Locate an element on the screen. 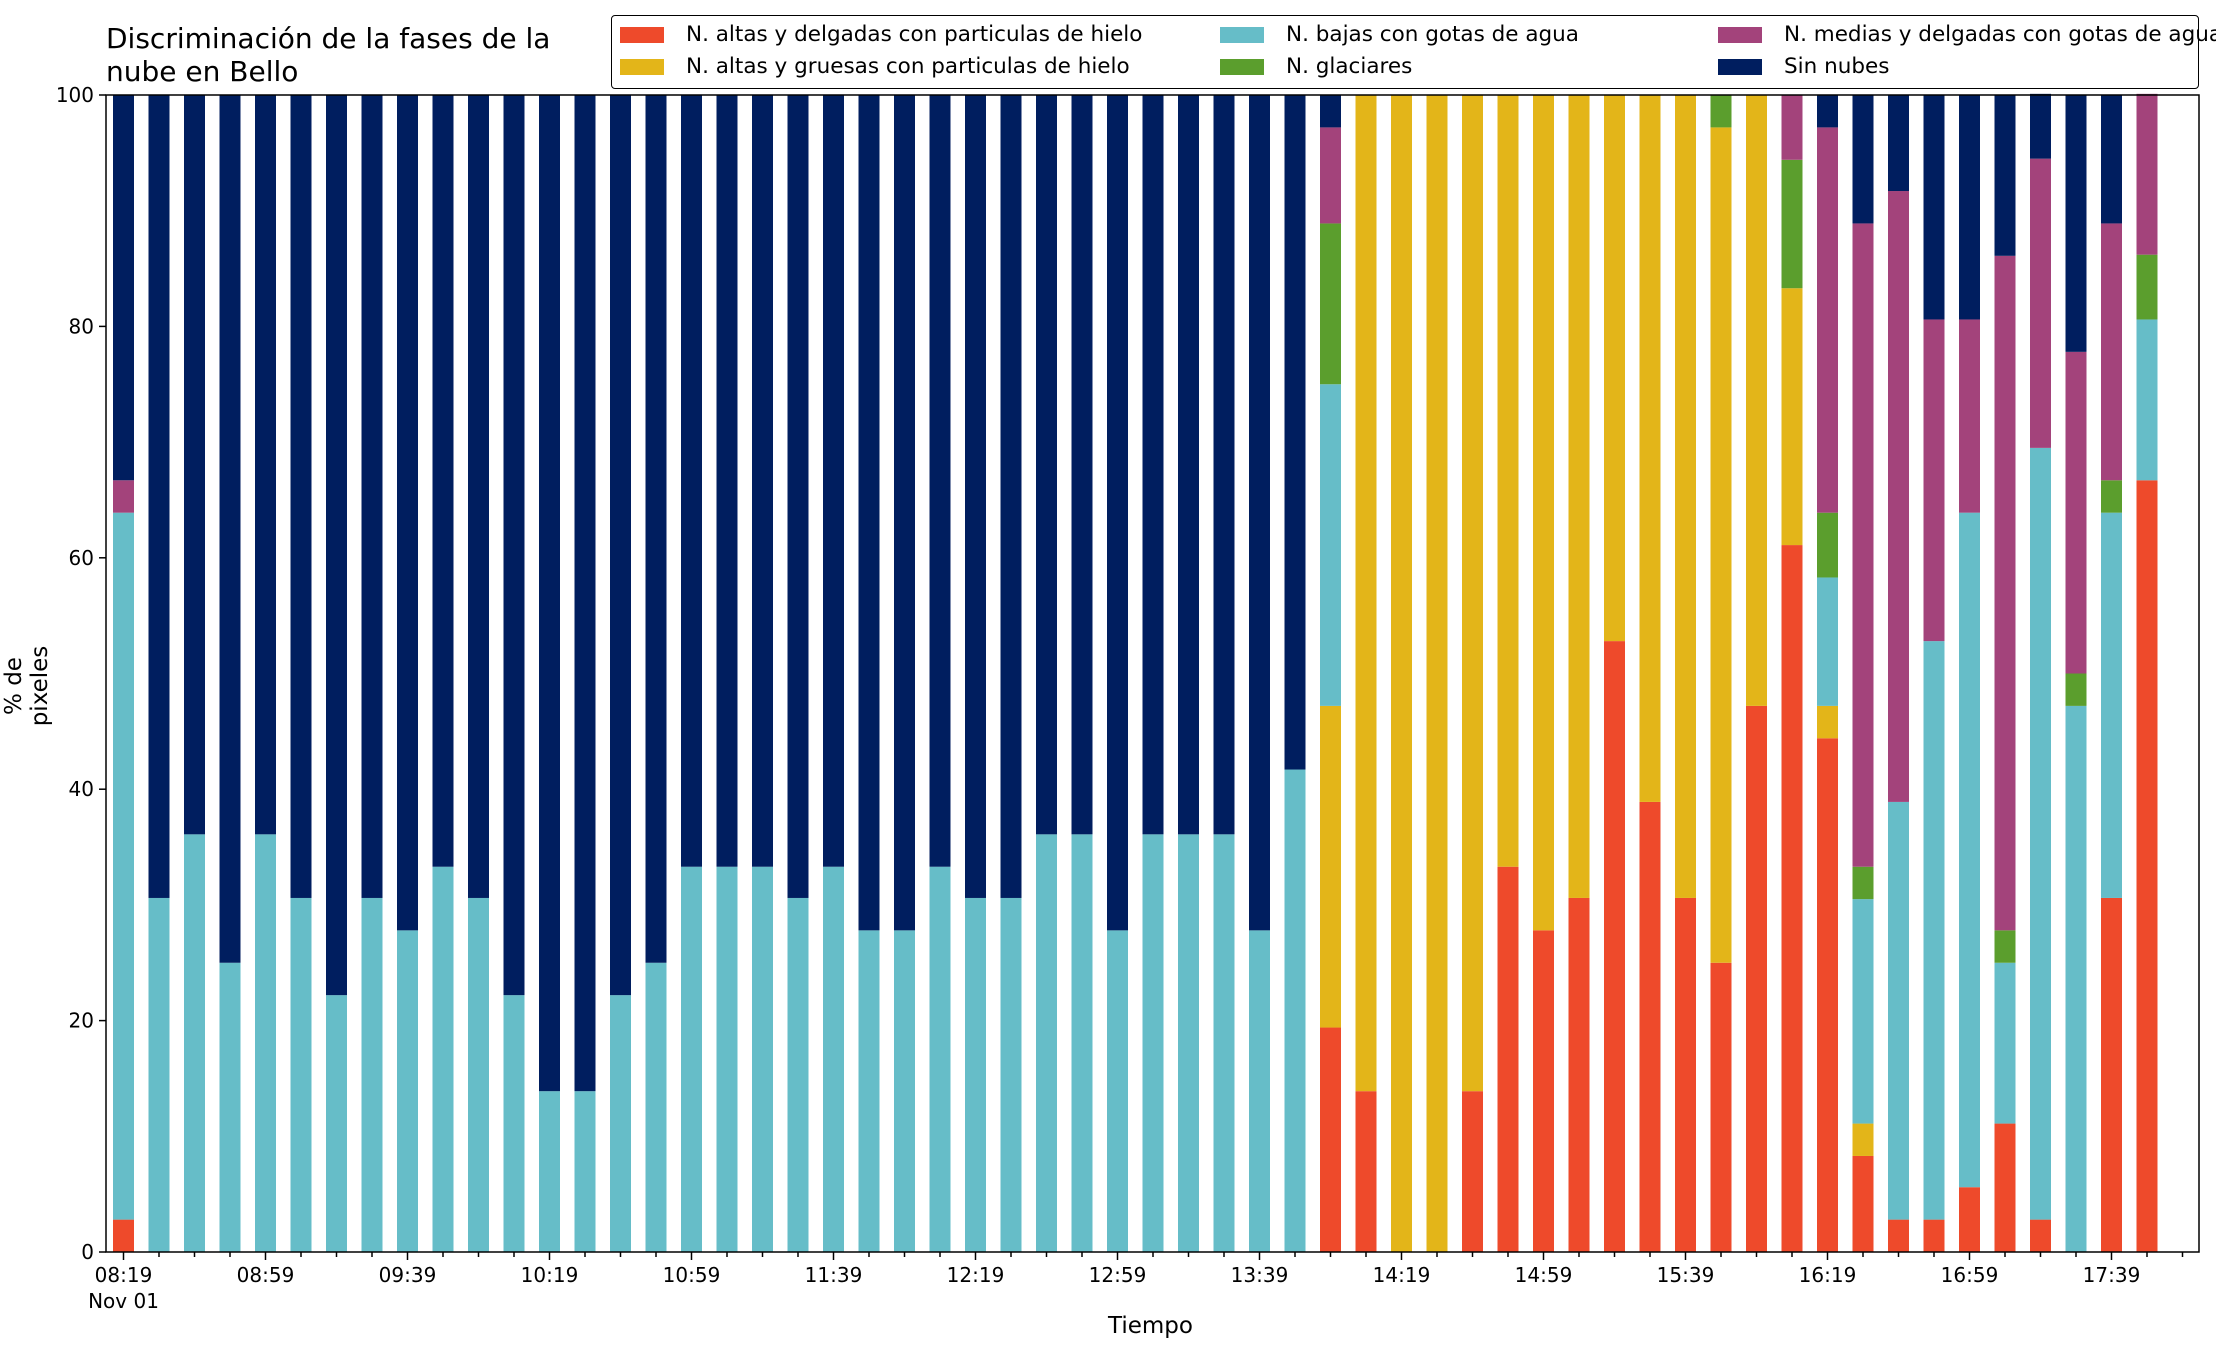  x-tick-label: 17:39 is located at coordinates (2112, 1275).